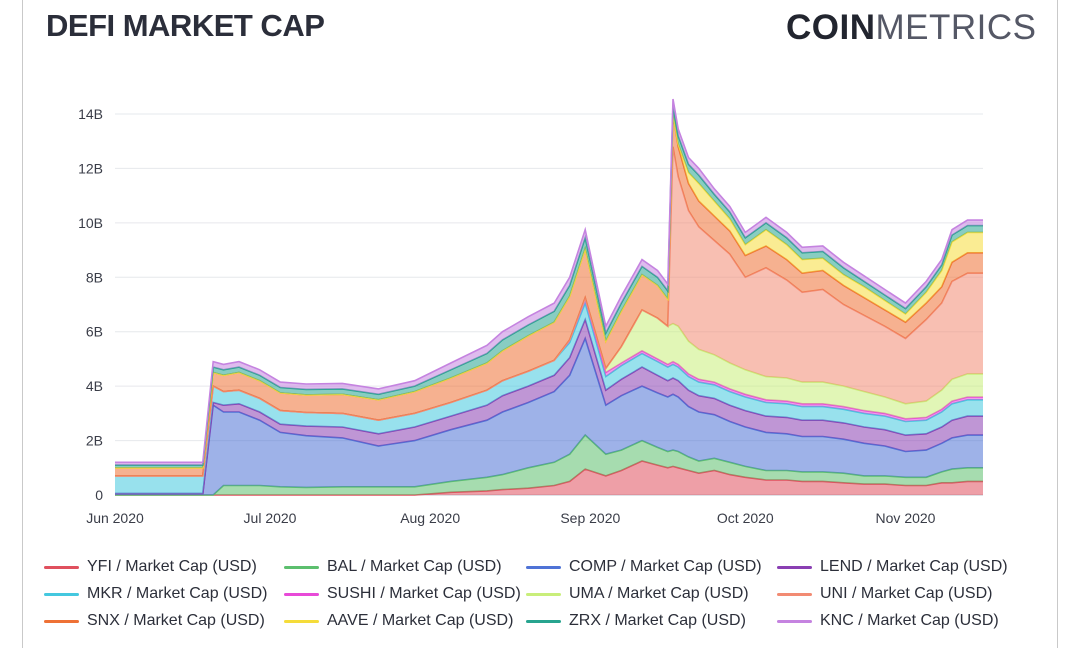  What do you see at coordinates (115, 518) in the screenshot?
I see `x-tick-label: Jun 2020` at bounding box center [115, 518].